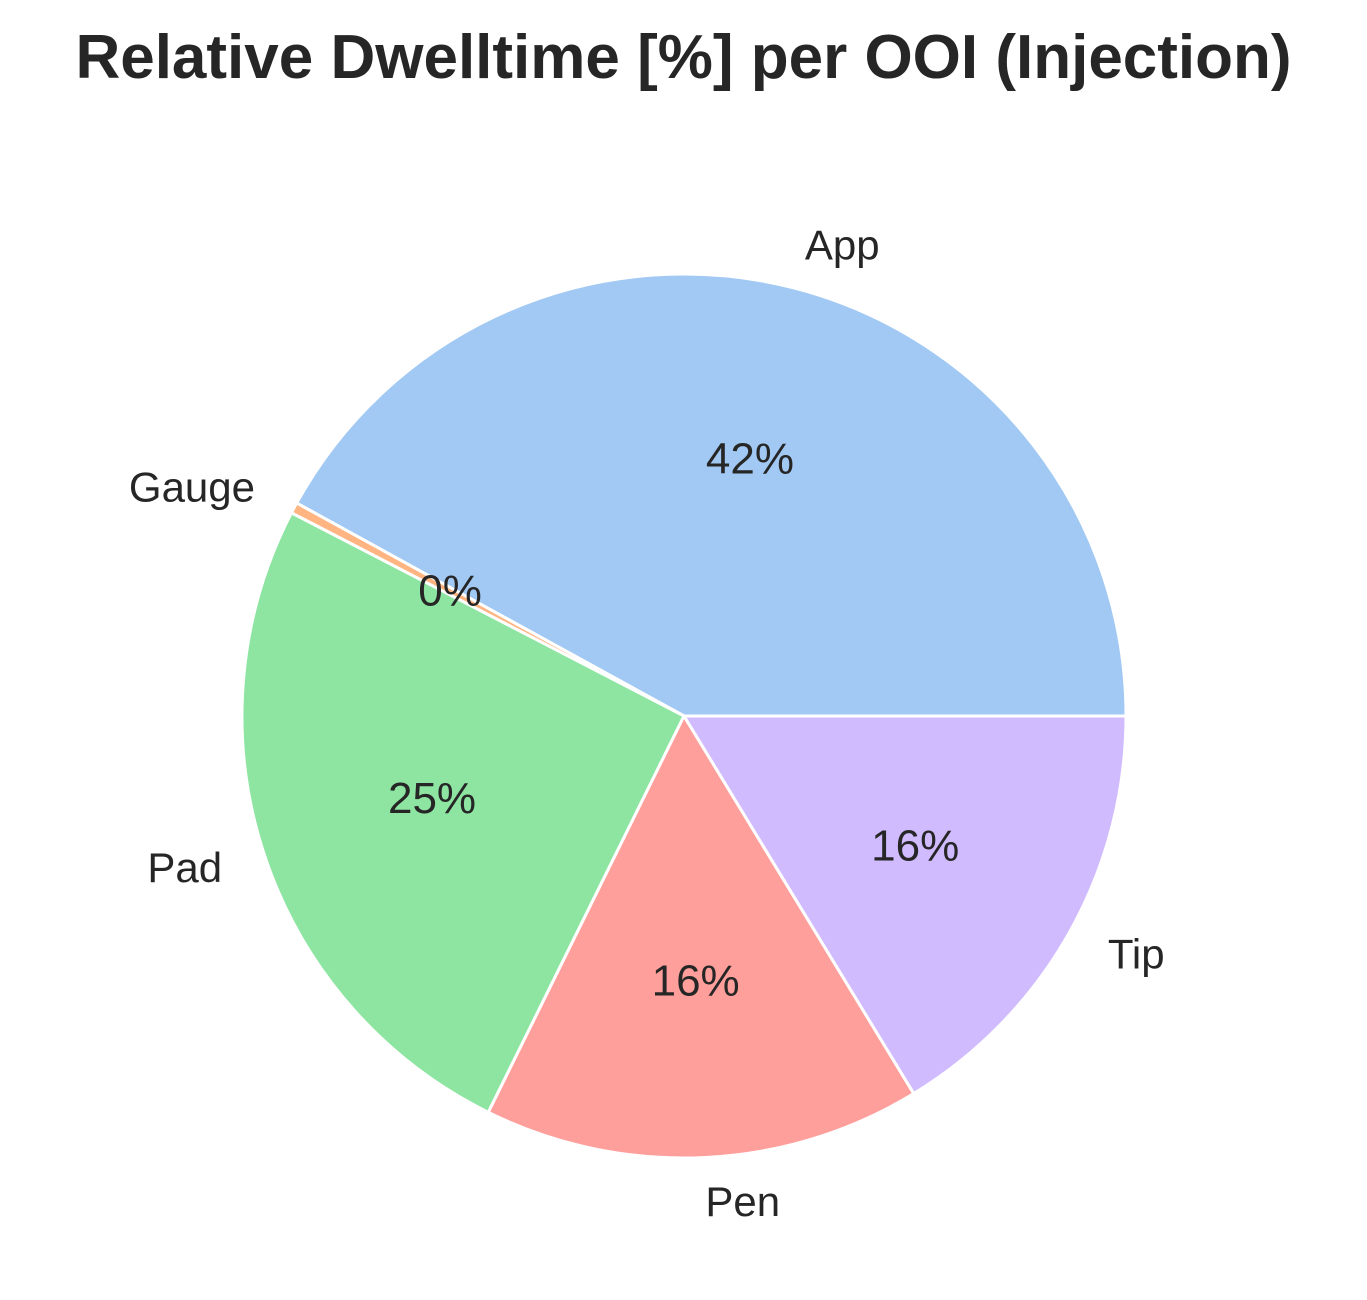 The image size is (1367, 1300). Describe the element at coordinates (192, 487) in the screenshot. I see `slice-label-gauge: Gauge` at that location.